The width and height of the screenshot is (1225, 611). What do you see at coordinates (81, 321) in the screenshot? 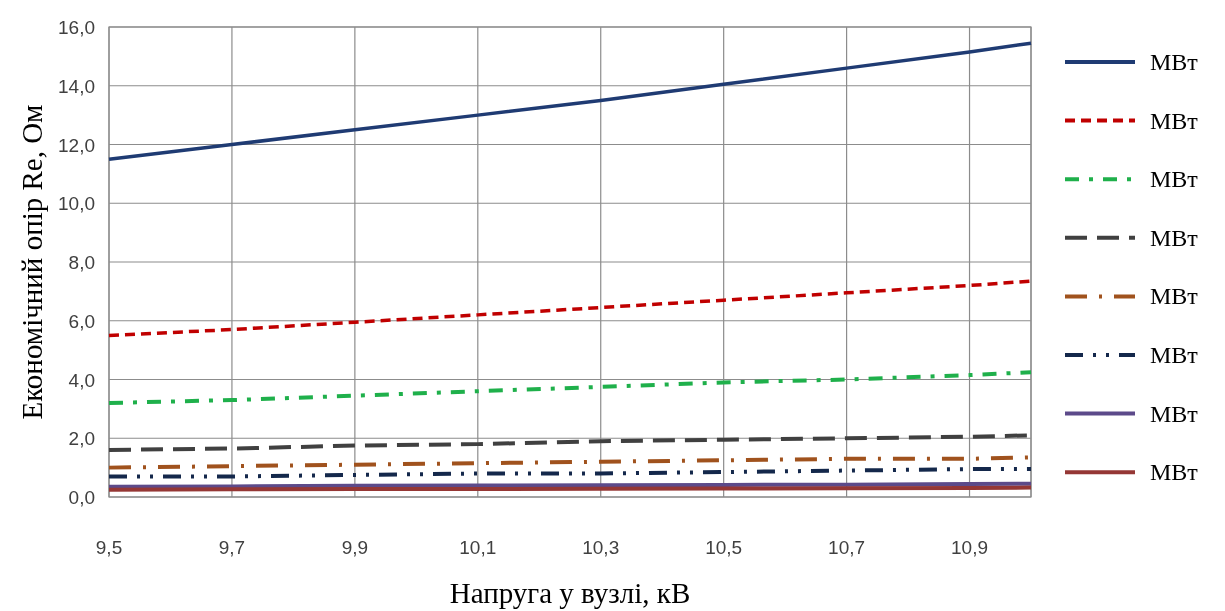
I see `y-tick-label: 6,0` at bounding box center [81, 321].